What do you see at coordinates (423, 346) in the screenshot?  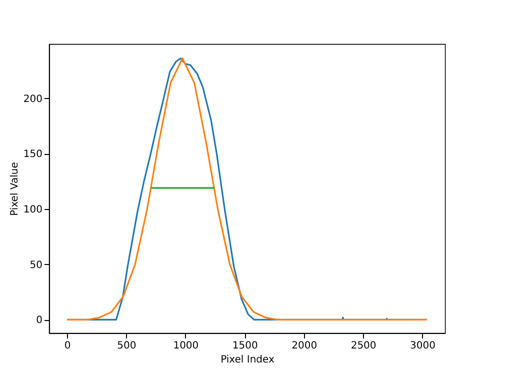 I see `x-tick-label: 3000` at bounding box center [423, 346].